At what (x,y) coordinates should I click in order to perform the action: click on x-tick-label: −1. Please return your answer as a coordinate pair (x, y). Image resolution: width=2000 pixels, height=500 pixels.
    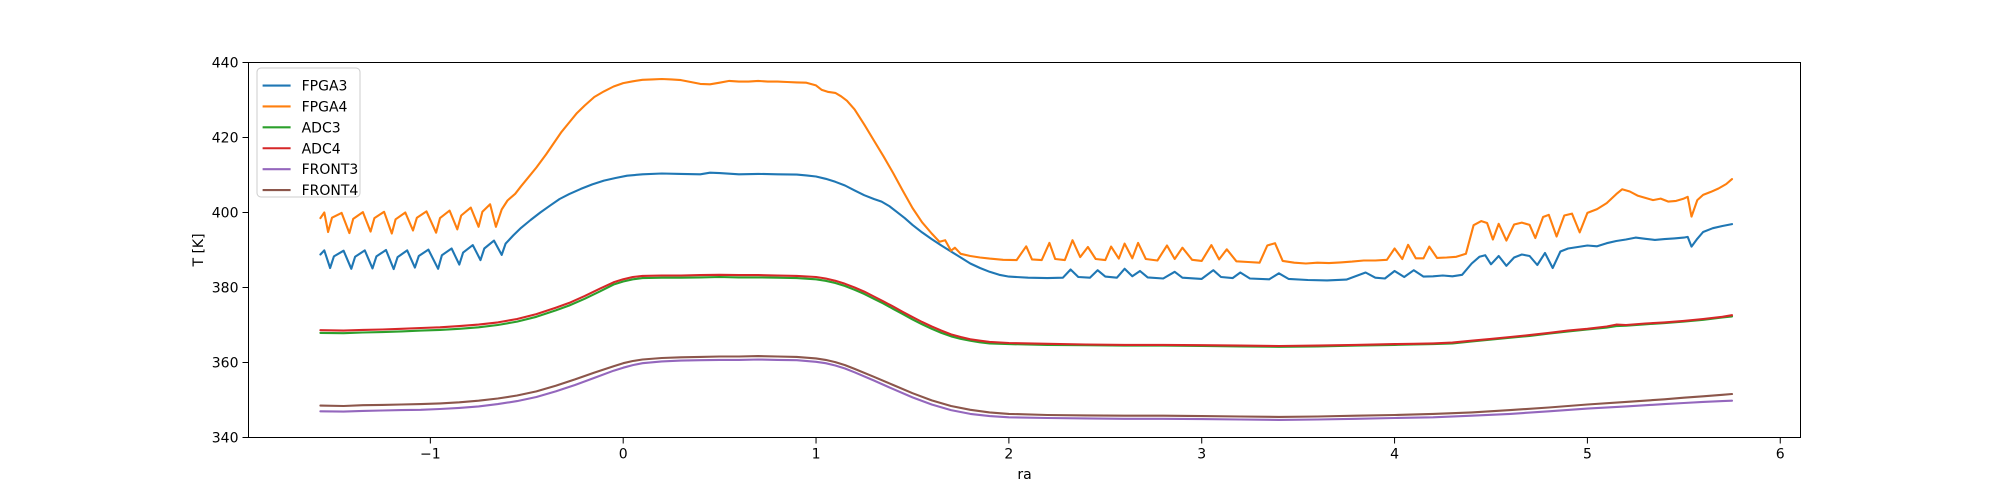
    Looking at the image, I should click on (430, 455).